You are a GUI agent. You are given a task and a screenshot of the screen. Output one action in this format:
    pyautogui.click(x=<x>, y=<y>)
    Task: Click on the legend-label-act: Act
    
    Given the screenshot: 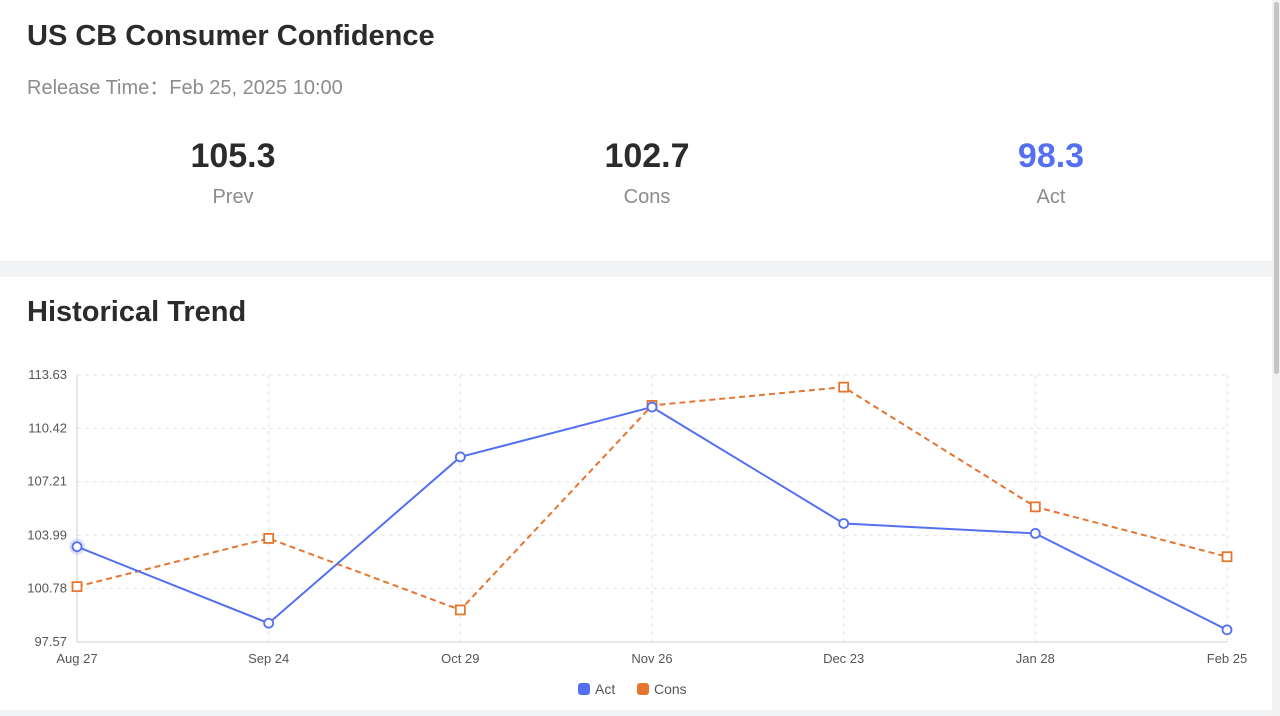 What is the action you would take?
    pyautogui.click(x=605, y=689)
    